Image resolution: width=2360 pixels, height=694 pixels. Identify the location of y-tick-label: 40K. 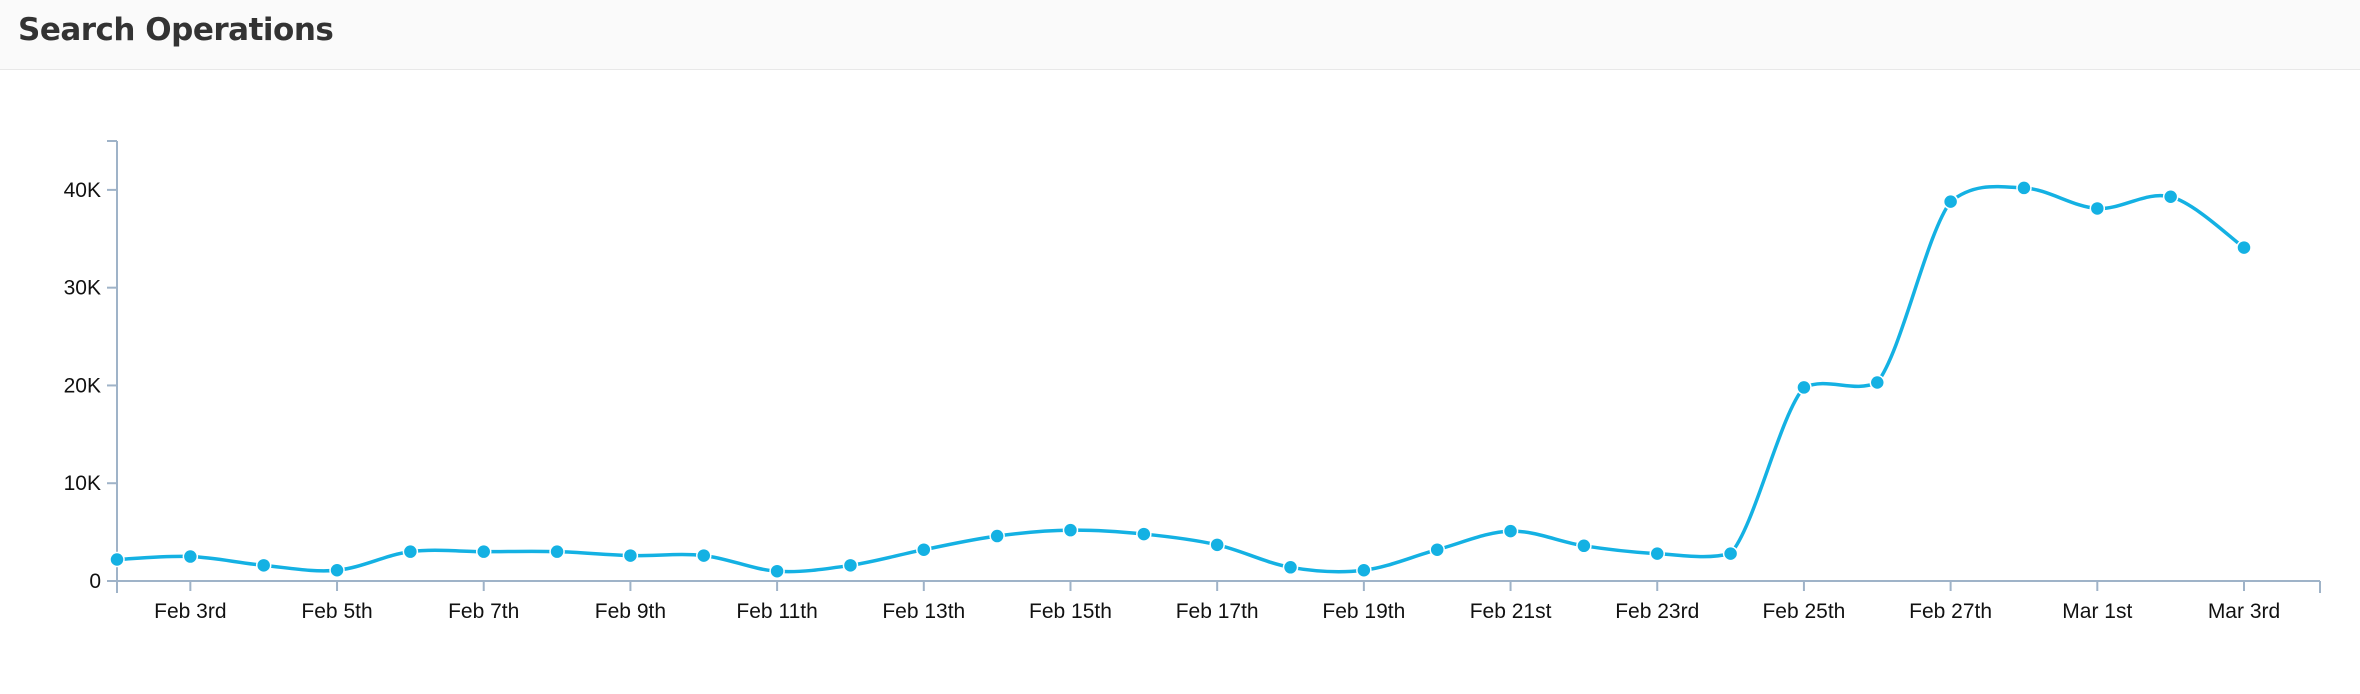
(82, 190).